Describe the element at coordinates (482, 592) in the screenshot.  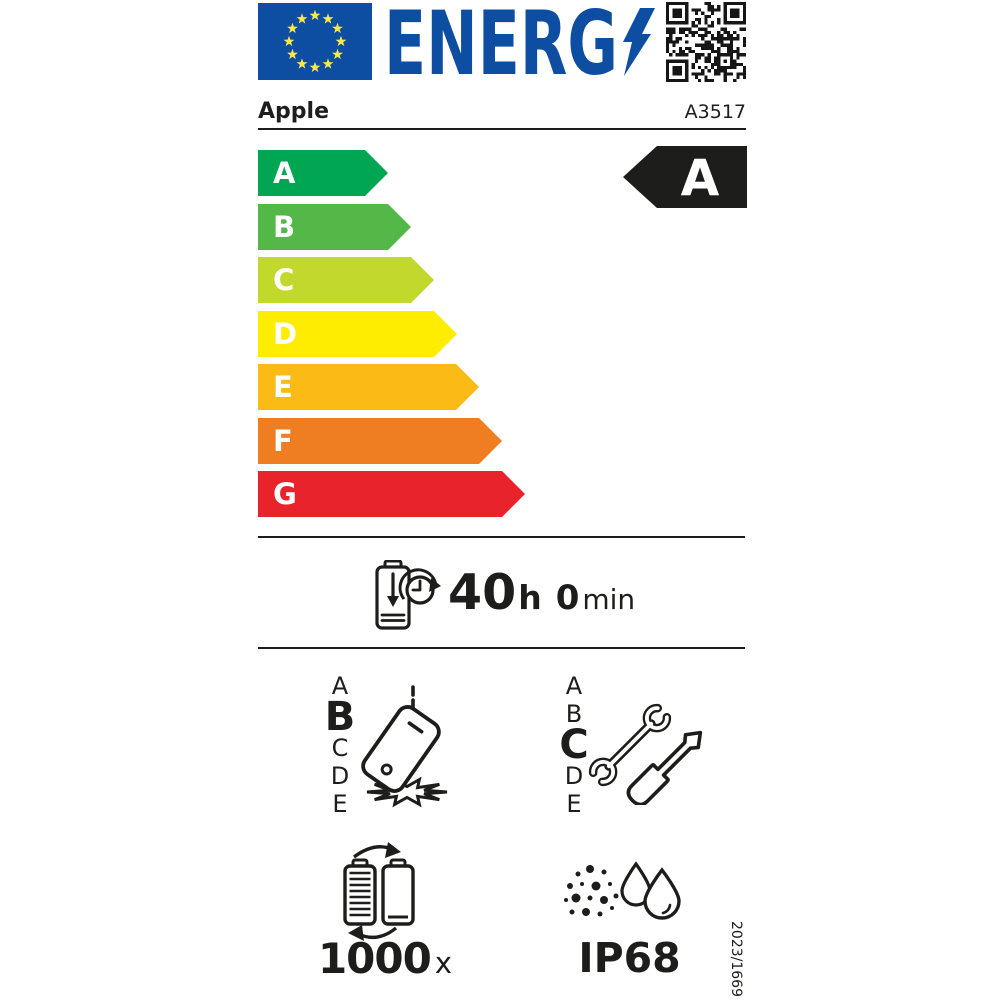
I see `battery-hours: 40` at that location.